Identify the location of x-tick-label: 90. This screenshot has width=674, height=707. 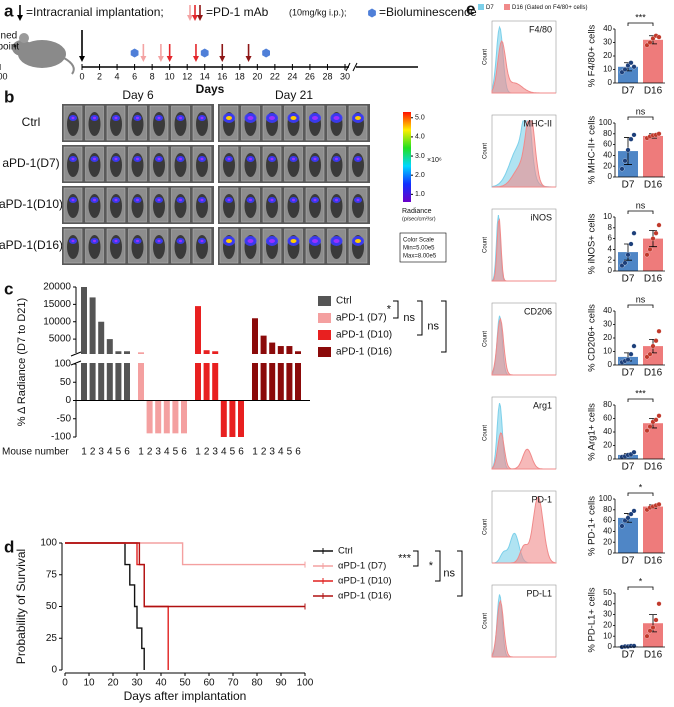
(281, 683).